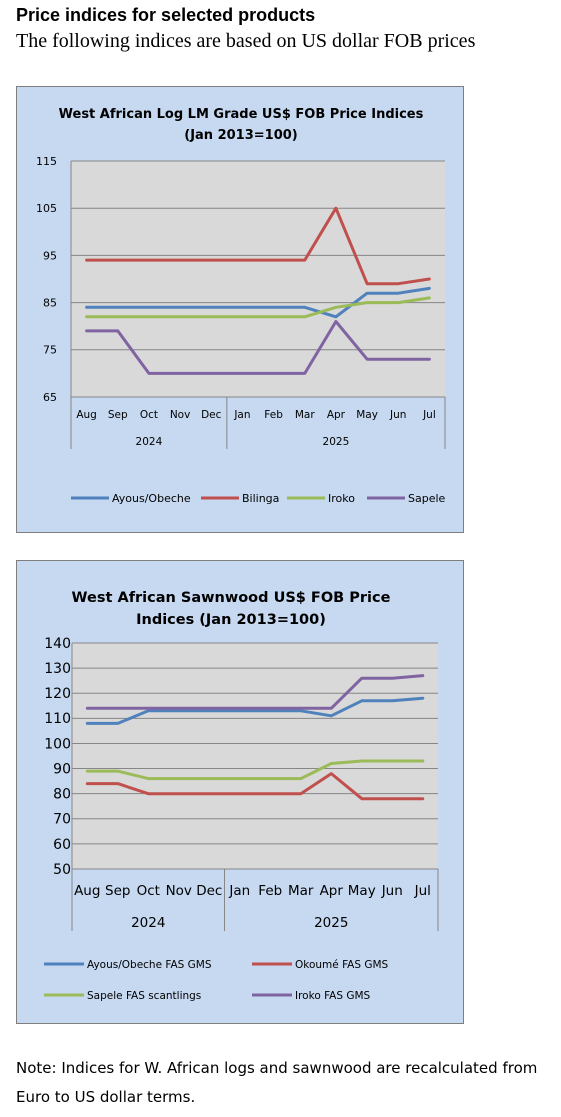  I want to click on legend-label: Bilinga, so click(260, 498).